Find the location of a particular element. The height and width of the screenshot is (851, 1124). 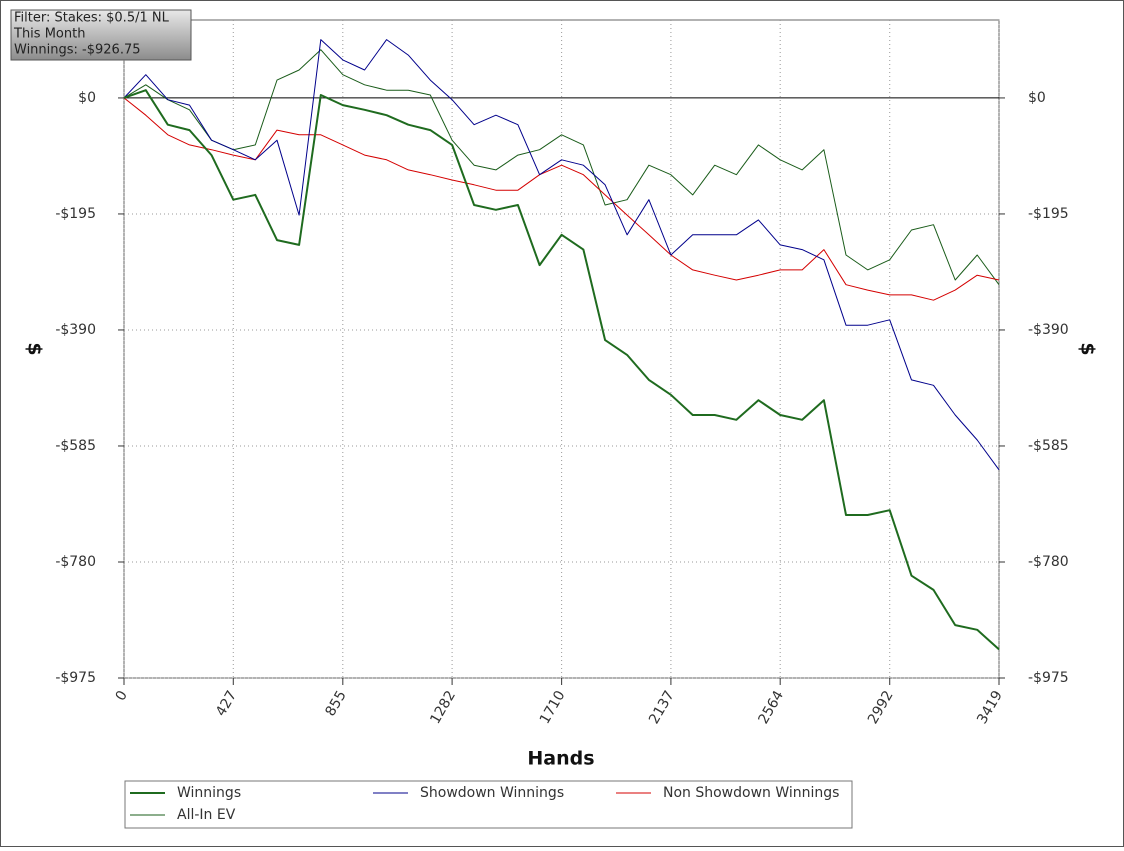

filter-text: Filter: Stakes: $0.5/1 NL is located at coordinates (92, 18).